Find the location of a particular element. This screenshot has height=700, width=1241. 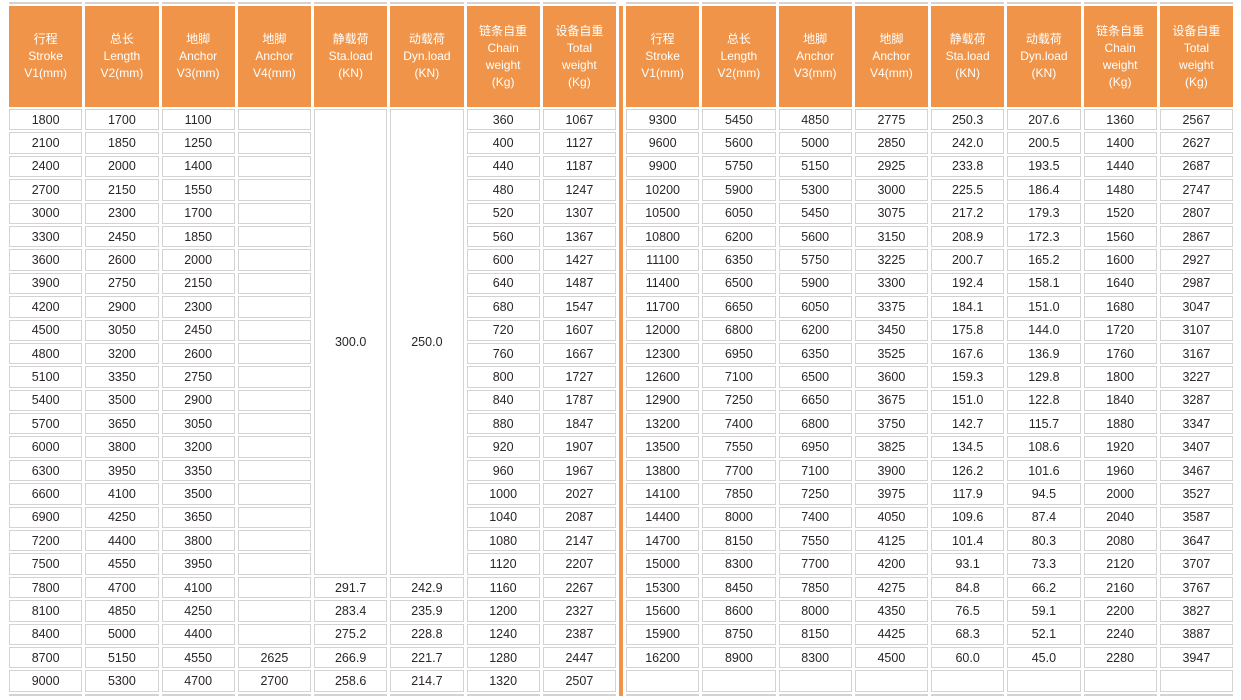

table-cell: 11400 is located at coordinates (663, 283).